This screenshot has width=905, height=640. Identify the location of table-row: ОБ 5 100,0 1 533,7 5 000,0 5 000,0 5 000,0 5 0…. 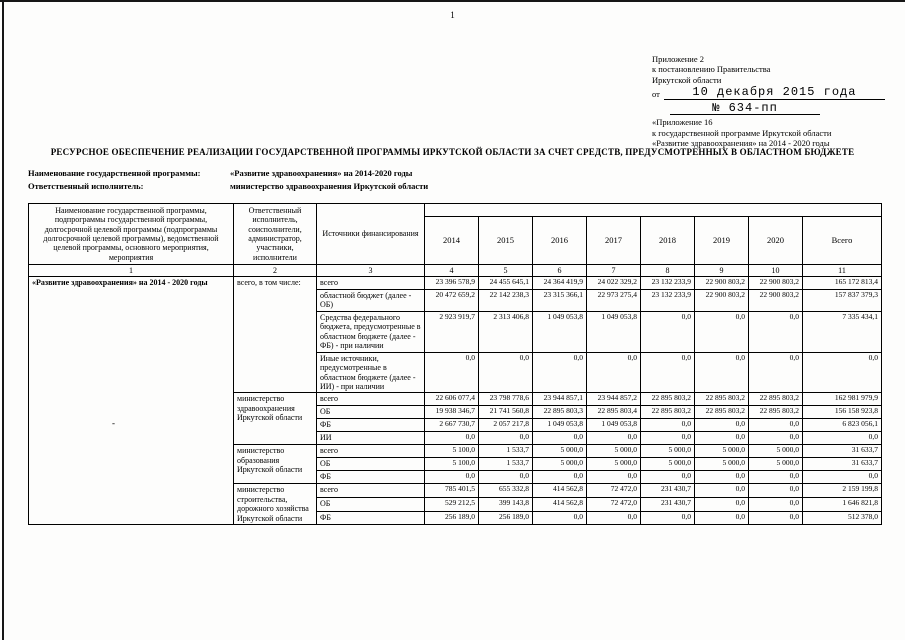
(455, 464).